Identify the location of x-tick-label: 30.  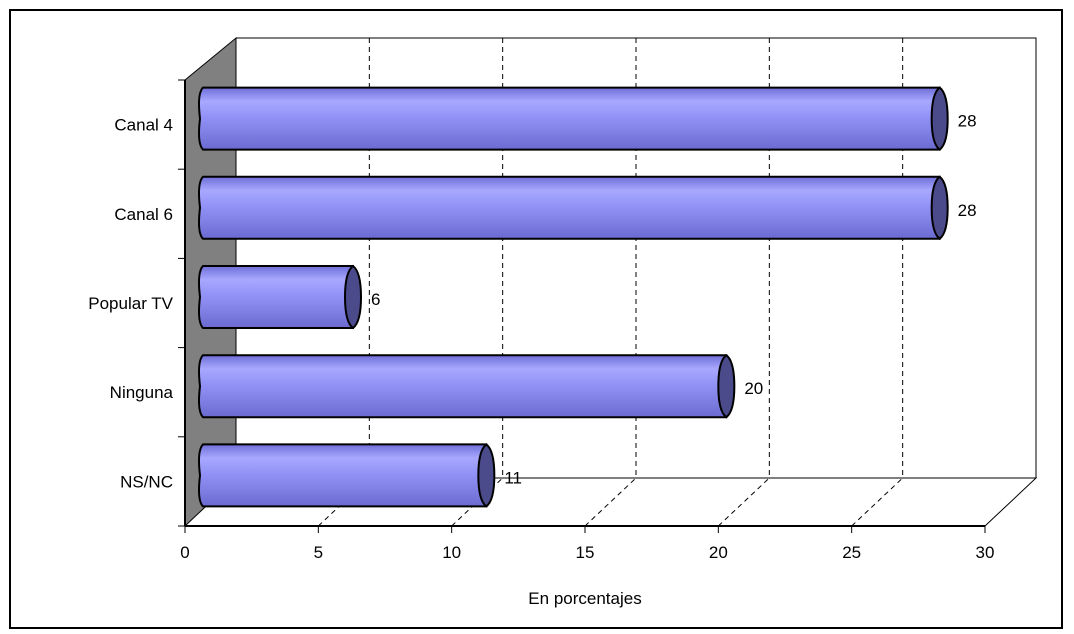
(985, 552).